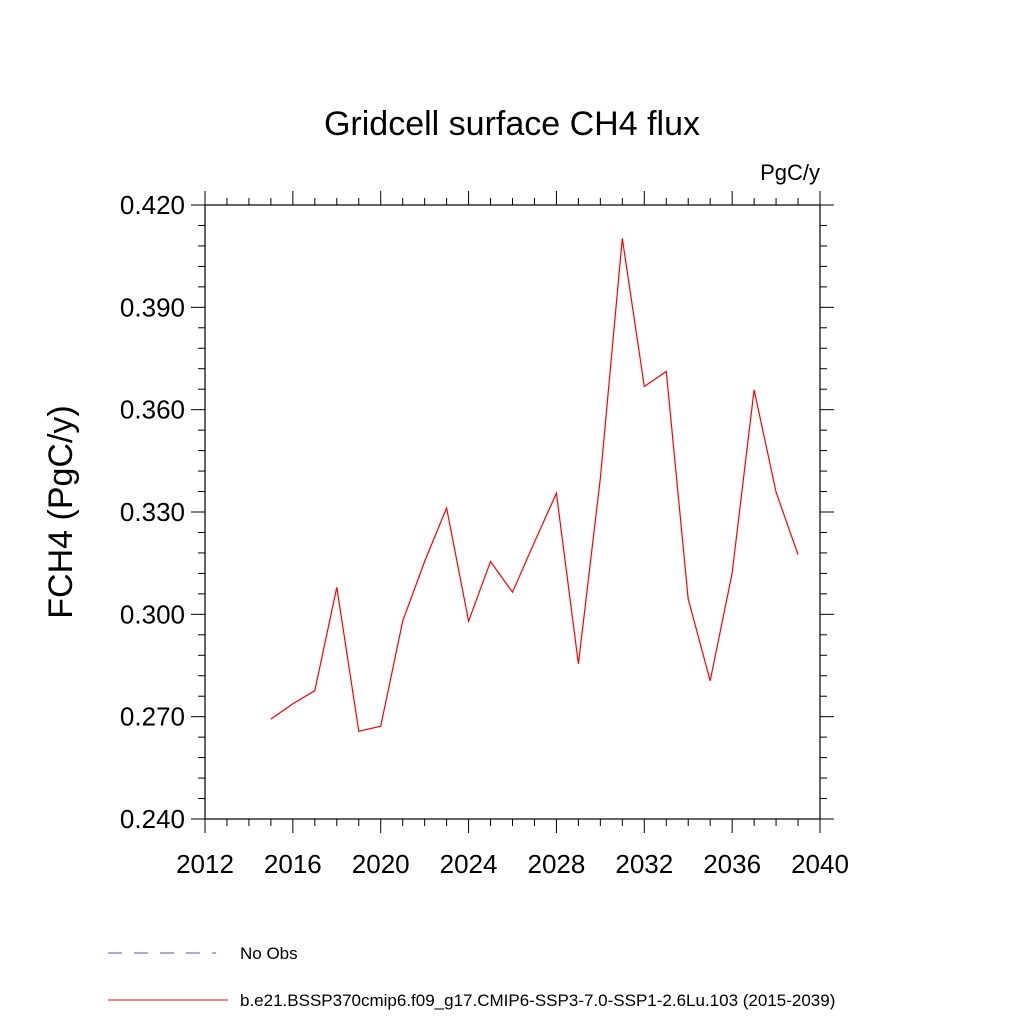 The height and width of the screenshot is (1024, 1024). What do you see at coordinates (469, 864) in the screenshot?
I see `x-tick-label: 2024` at bounding box center [469, 864].